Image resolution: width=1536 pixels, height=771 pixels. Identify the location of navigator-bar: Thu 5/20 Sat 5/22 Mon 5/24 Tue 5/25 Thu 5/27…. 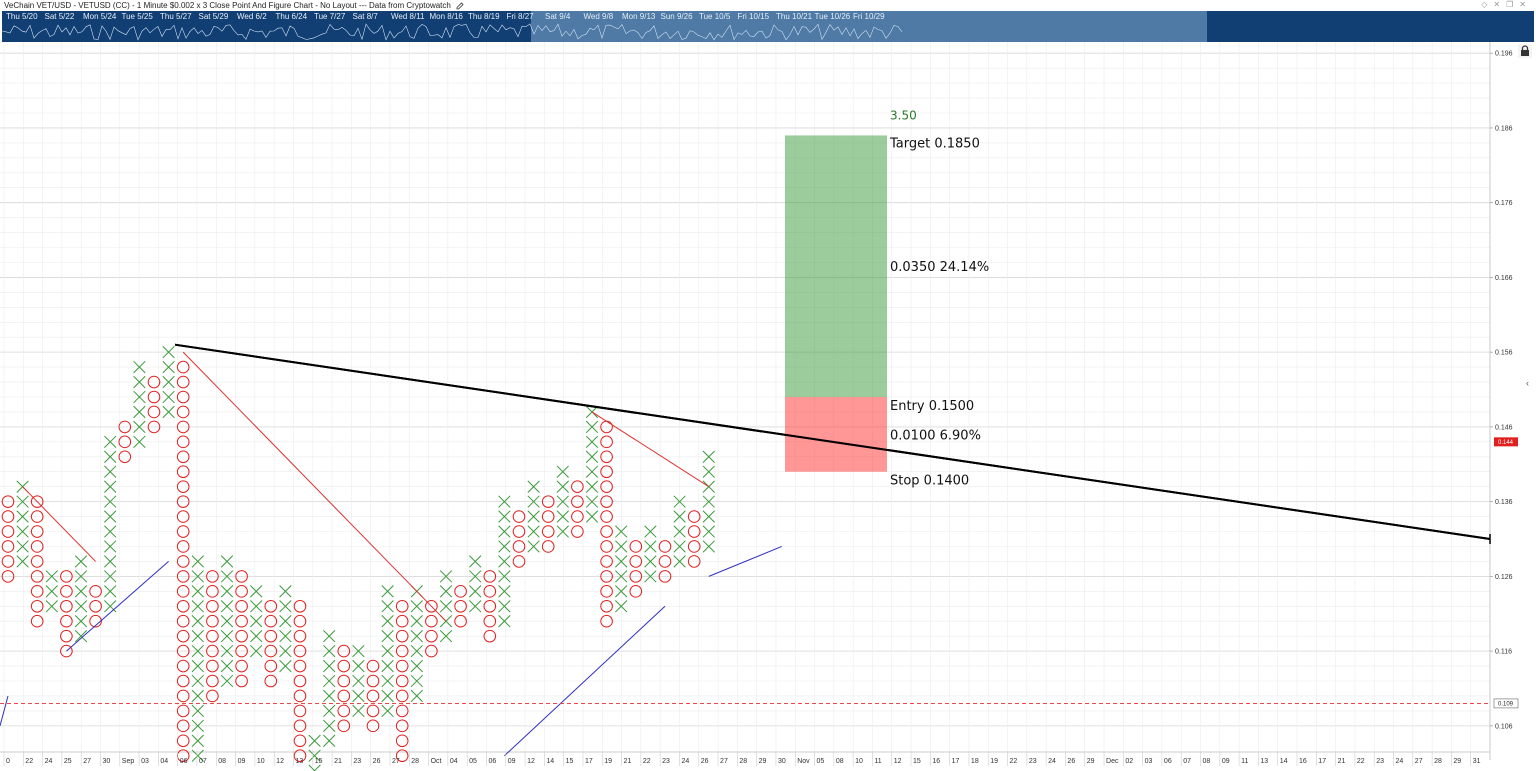
(768, 26).